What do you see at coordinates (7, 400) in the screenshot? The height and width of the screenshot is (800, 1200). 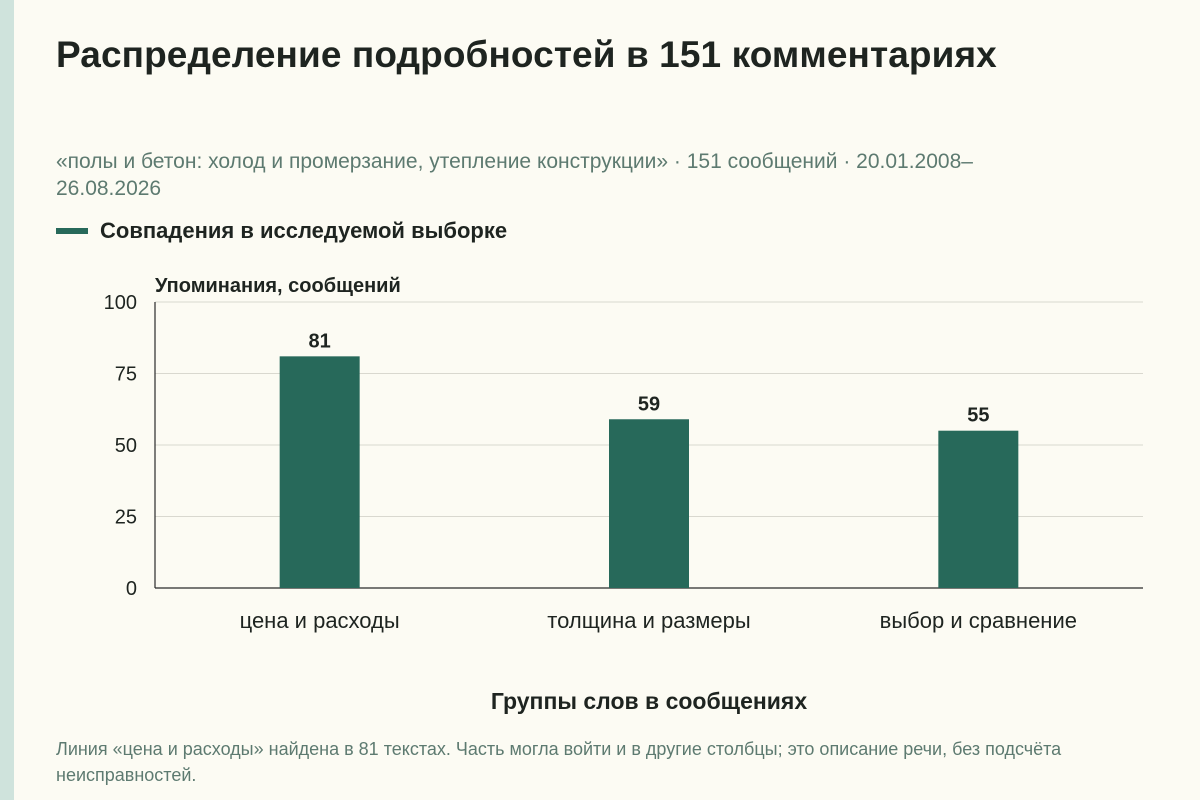 I see `accent-strip` at bounding box center [7, 400].